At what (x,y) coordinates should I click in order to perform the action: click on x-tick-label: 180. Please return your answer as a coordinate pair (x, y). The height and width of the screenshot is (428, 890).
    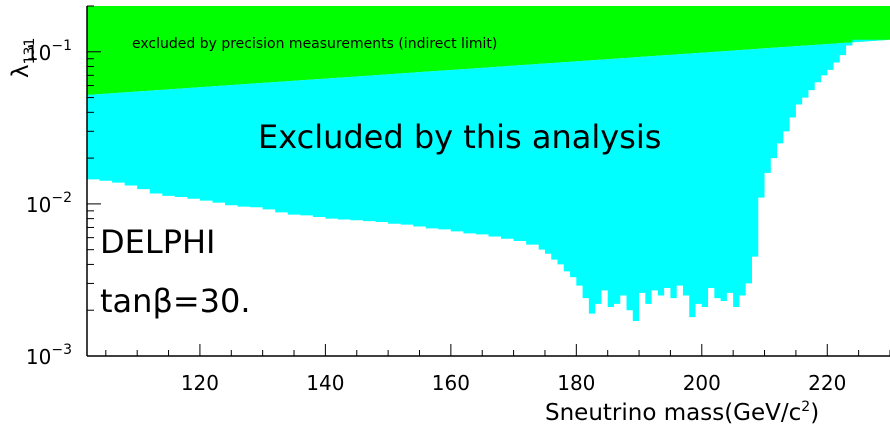
    Looking at the image, I should click on (576, 383).